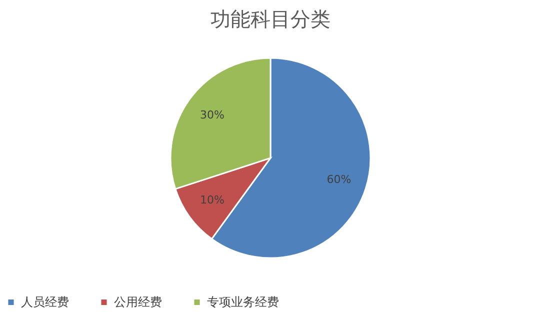 The width and height of the screenshot is (541, 321). I want to click on data-label: 60%, so click(339, 179).